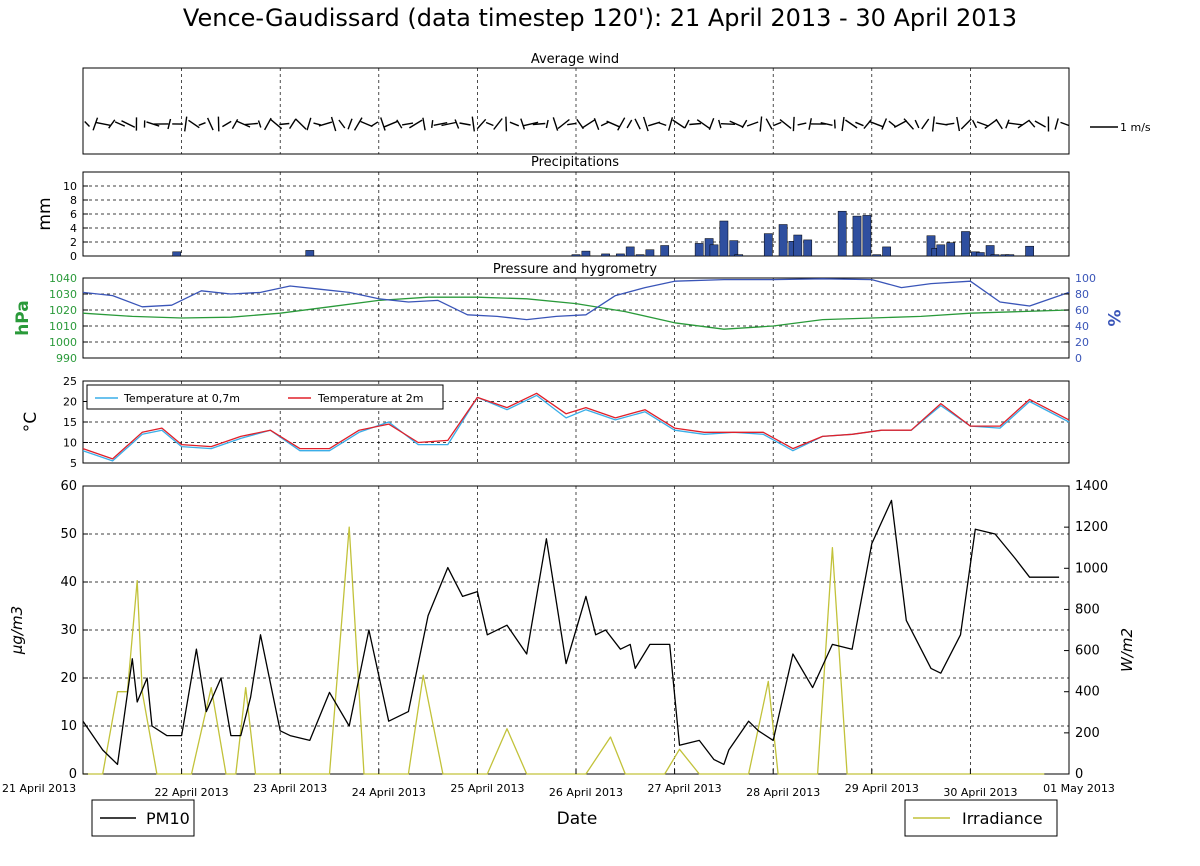 The height and width of the screenshot is (866, 1200). I want to click on y-tick-label: 60, so click(1082, 310).